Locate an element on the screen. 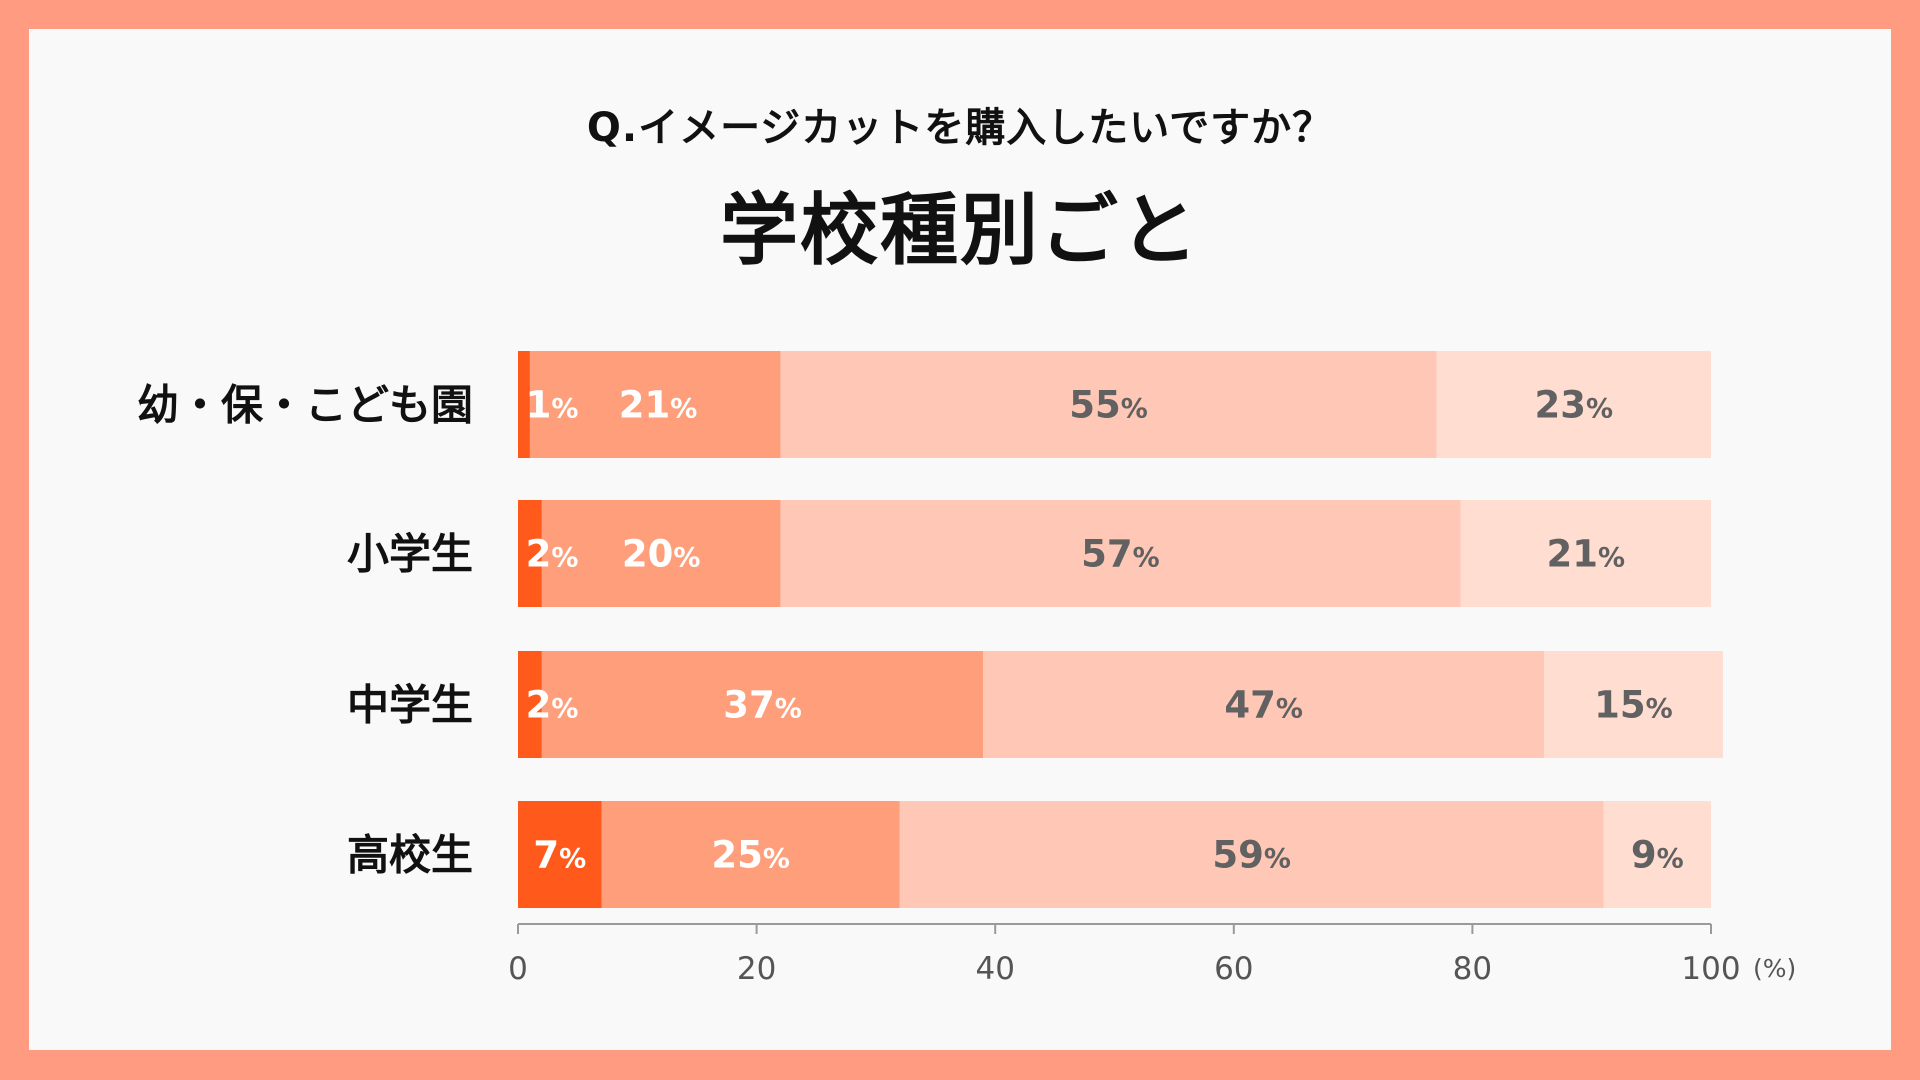  data-label: 1% is located at coordinates (552, 405).